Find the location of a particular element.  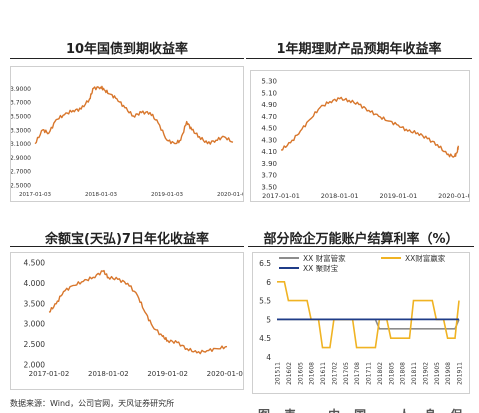

chart3-xtick-label: 2019-01-02 is located at coordinates (167, 374).